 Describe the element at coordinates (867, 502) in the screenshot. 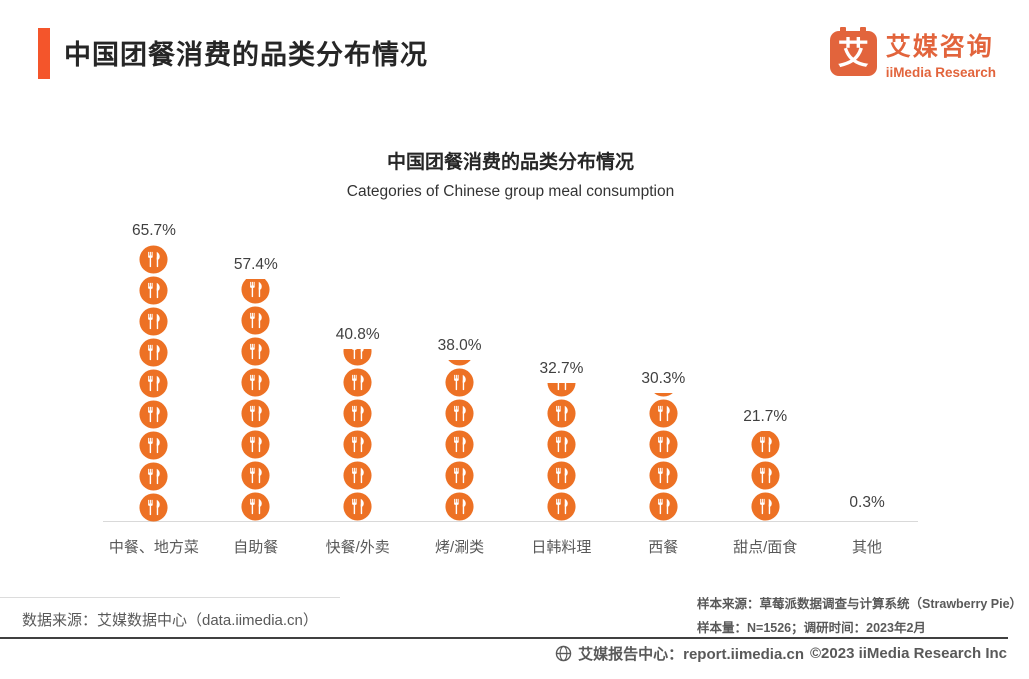

I see `bar-value-label: 0.3%` at that location.